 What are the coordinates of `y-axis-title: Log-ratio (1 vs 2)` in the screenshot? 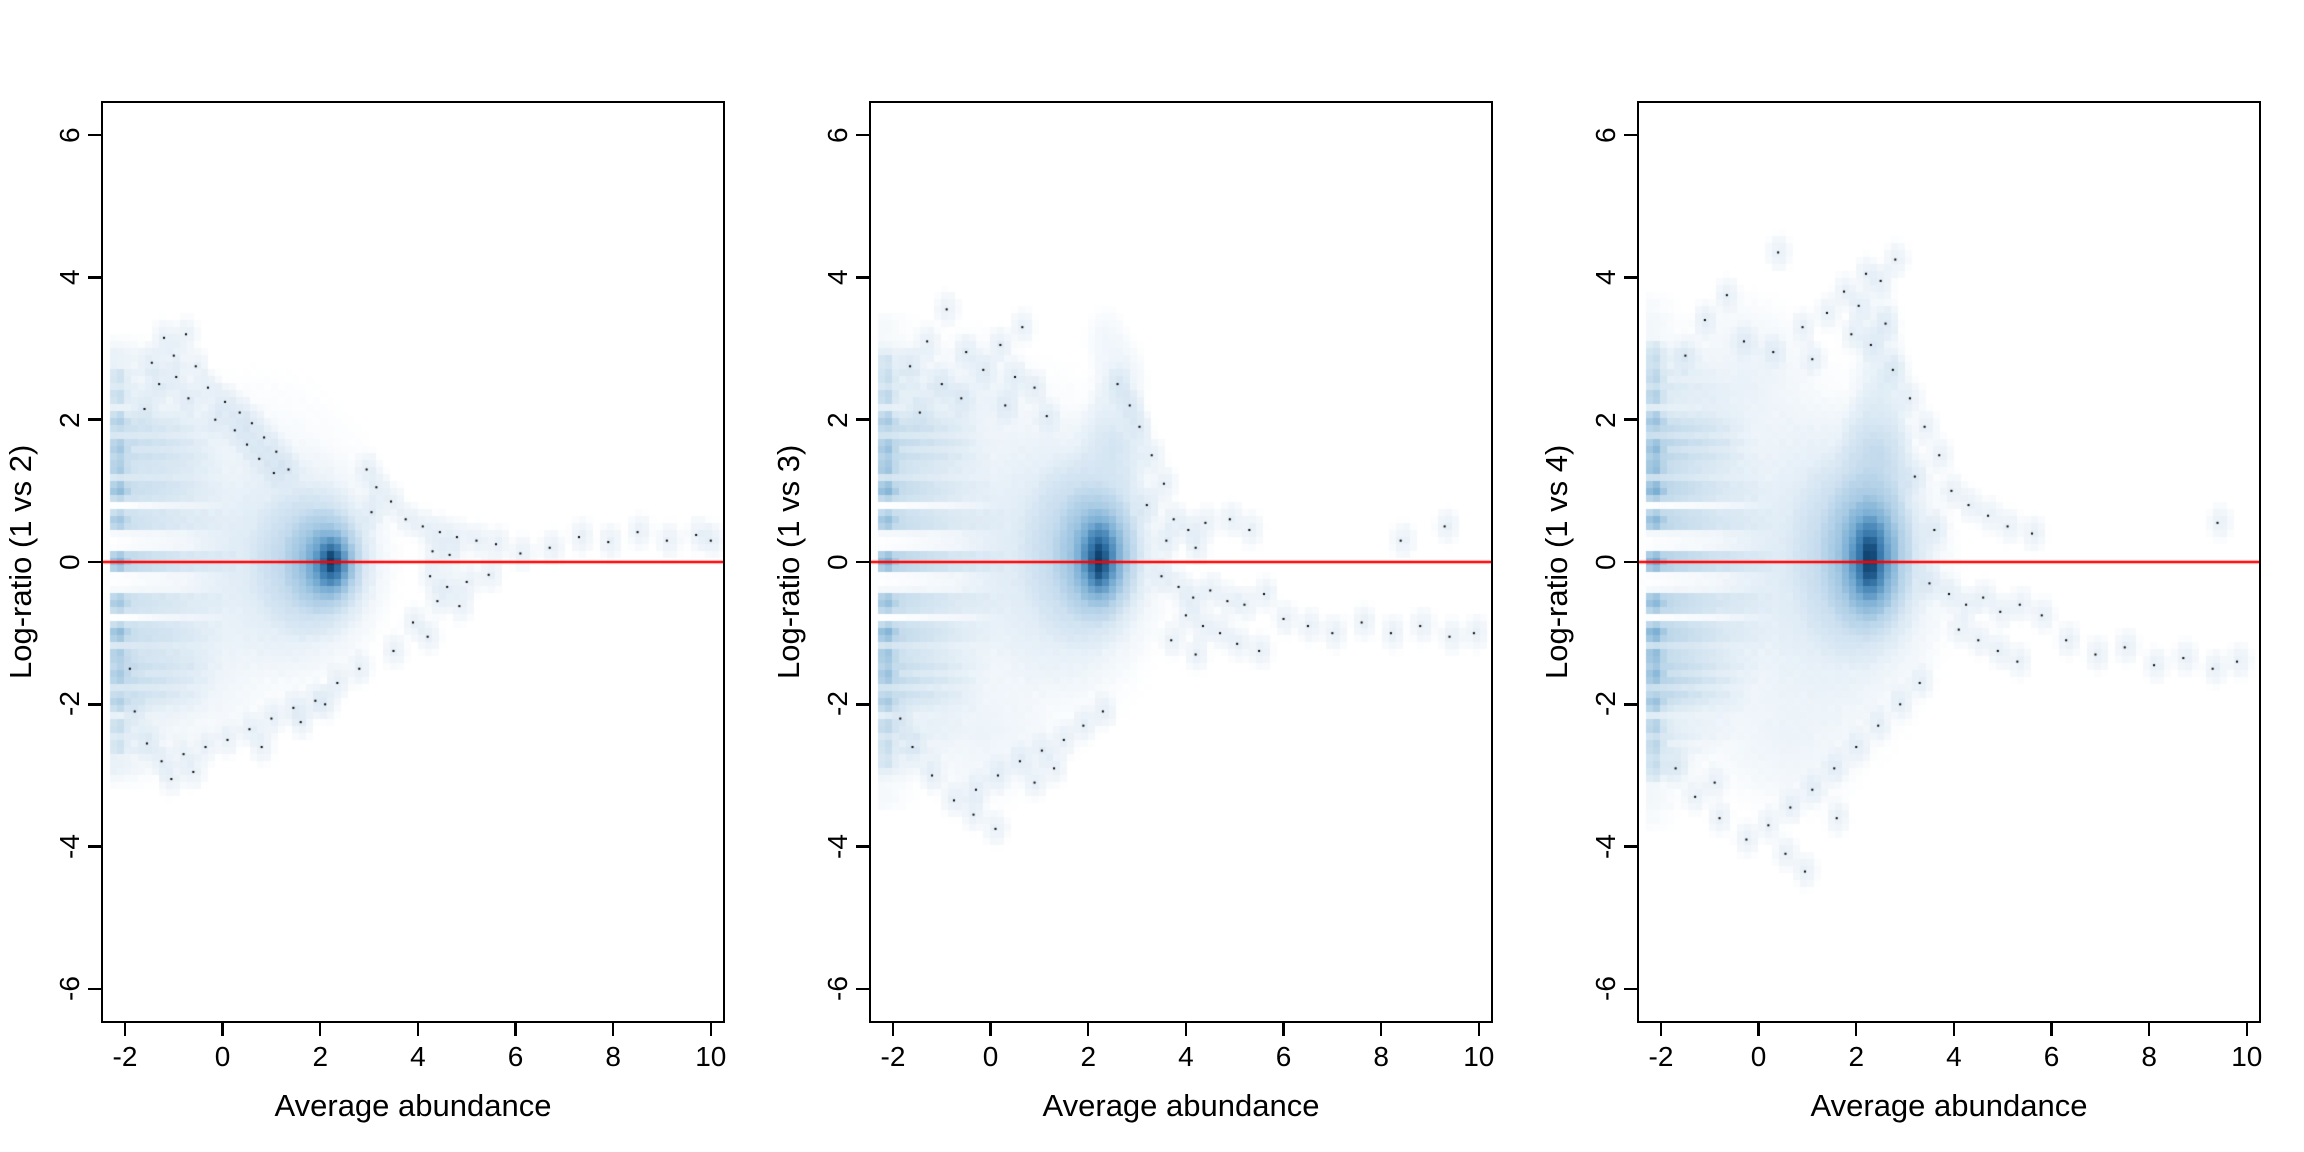 It's located at (20, 562).